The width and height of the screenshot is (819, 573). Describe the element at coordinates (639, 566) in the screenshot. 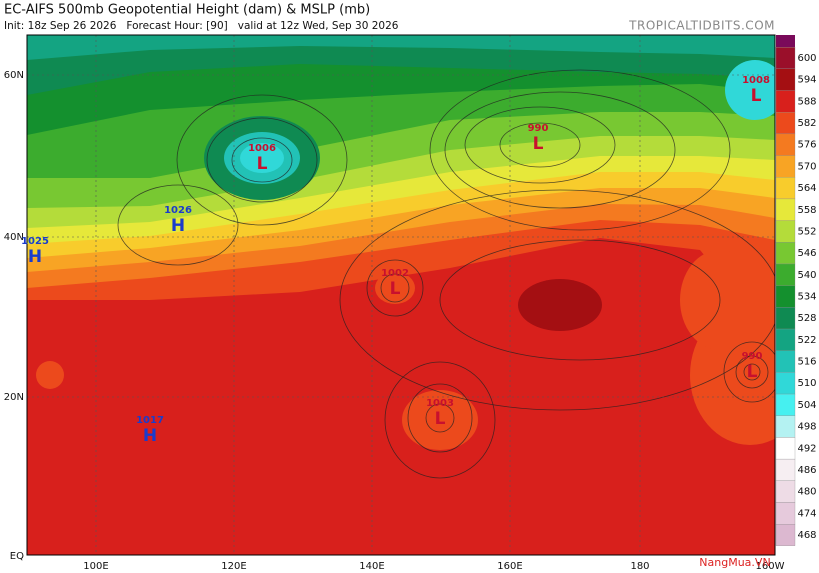

I see `lon-label: 180` at that location.